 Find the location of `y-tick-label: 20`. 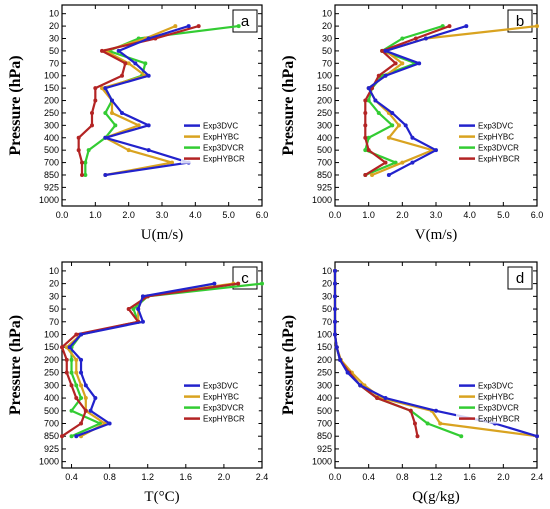

y-tick-label: 20 is located at coordinates (54, 26).